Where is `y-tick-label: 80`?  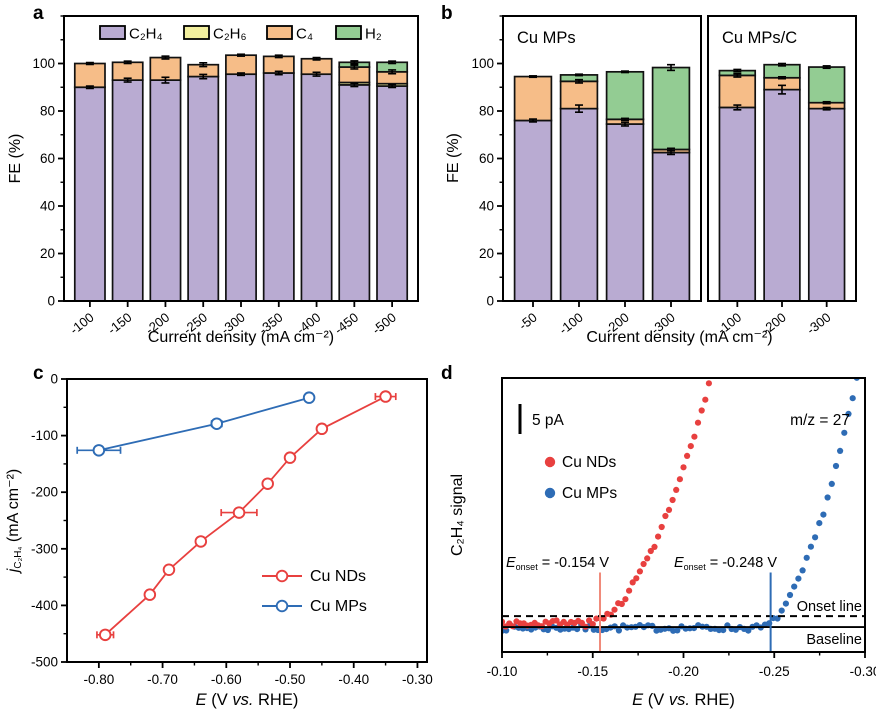
y-tick-label: 80 is located at coordinates (47, 111).